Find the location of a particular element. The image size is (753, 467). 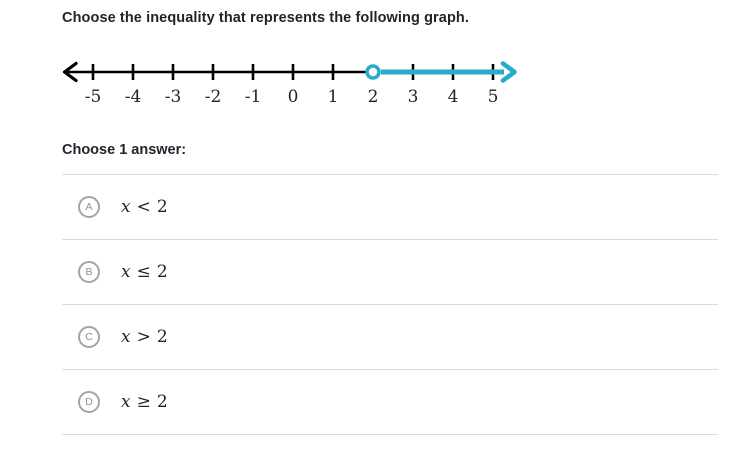

radio-letter-d: D is located at coordinates (89, 402).